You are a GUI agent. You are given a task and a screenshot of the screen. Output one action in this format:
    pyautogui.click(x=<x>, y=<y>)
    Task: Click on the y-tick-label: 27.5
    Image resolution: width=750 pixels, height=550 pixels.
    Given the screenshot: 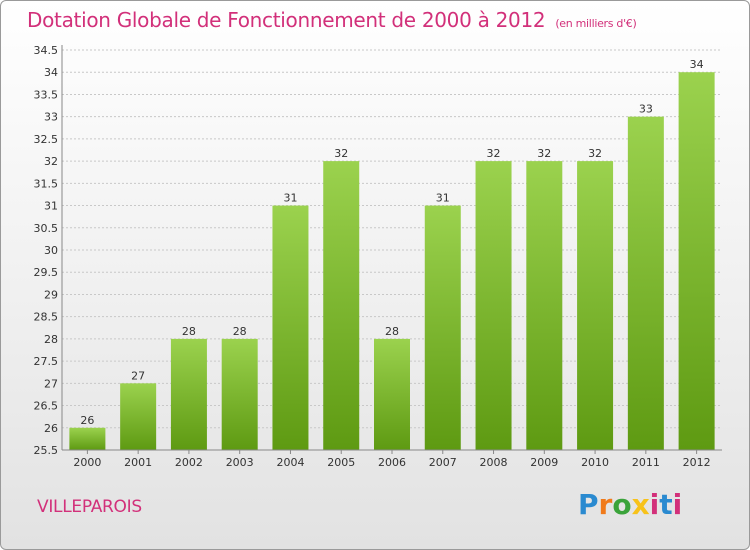 What is the action you would take?
    pyautogui.click(x=46, y=361)
    